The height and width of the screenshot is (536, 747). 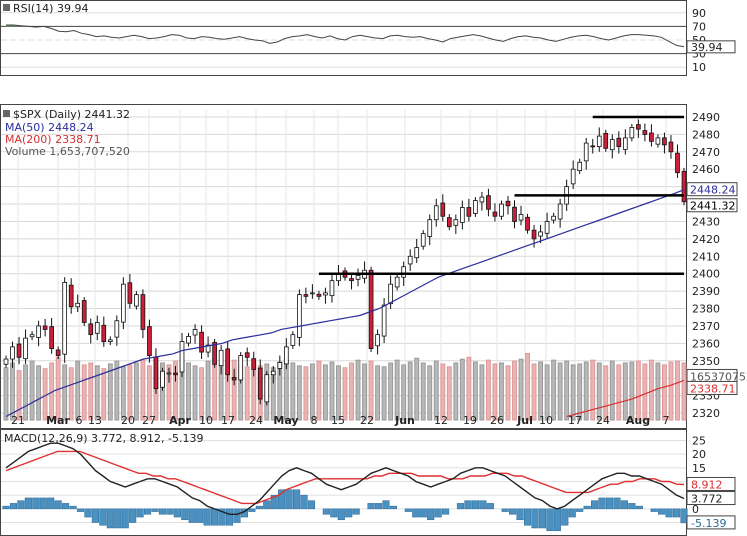 What do you see at coordinates (666, 420) in the screenshot?
I see `x-tick-label: 7` at bounding box center [666, 420].